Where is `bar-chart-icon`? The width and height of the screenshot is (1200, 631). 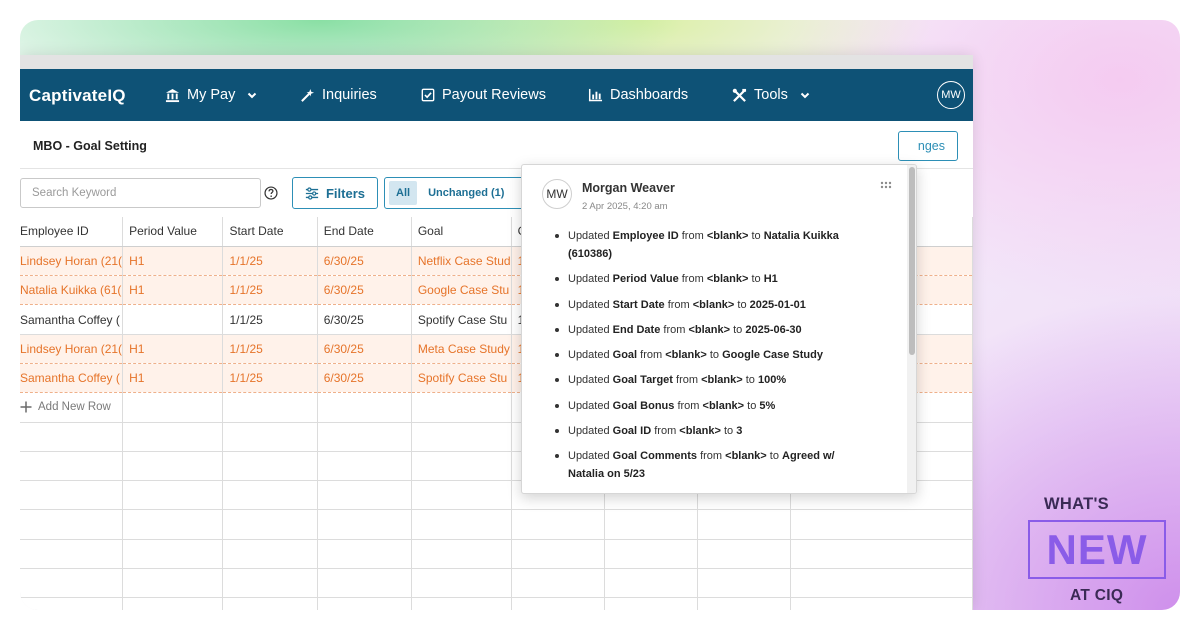 bar-chart-icon is located at coordinates (595, 95).